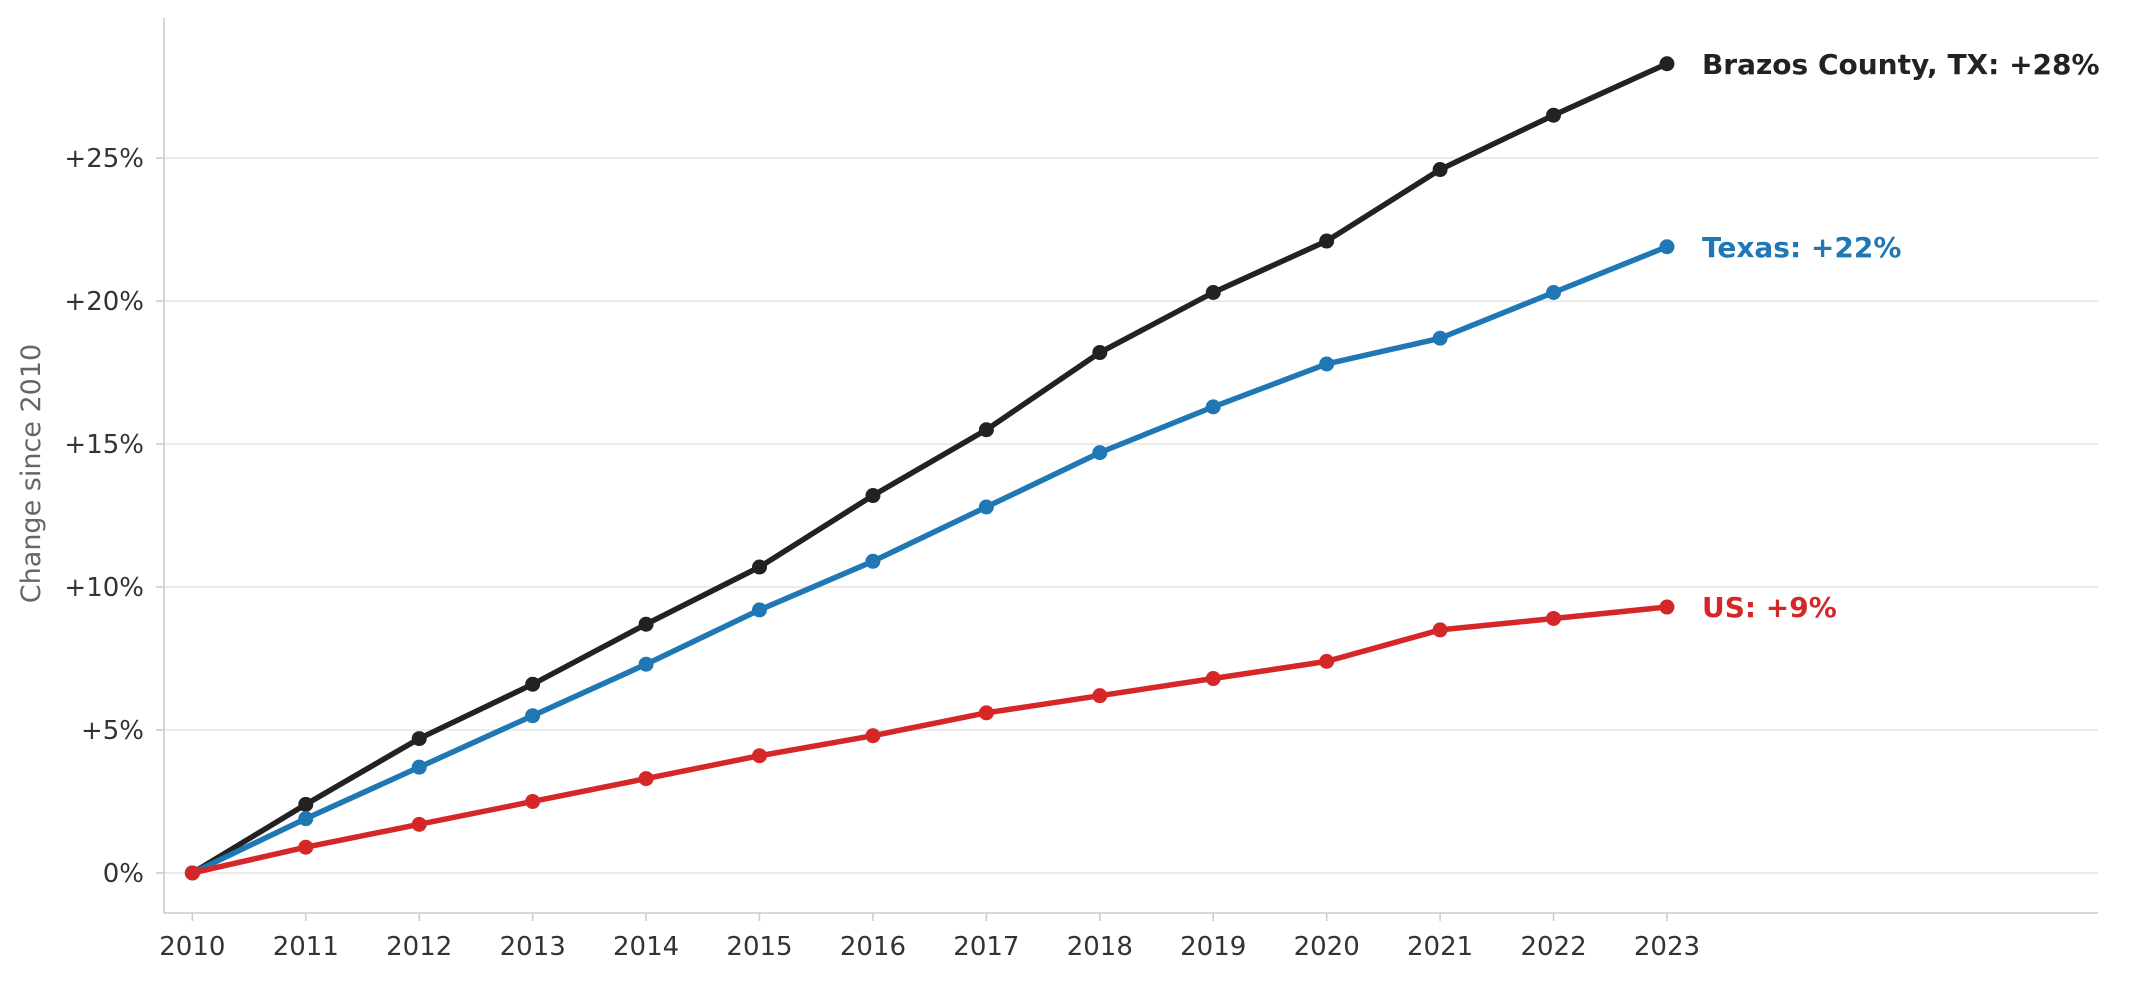 Image resolution: width=2131 pixels, height=985 pixels. I want to click on x-tick-label: 2017, so click(986, 947).